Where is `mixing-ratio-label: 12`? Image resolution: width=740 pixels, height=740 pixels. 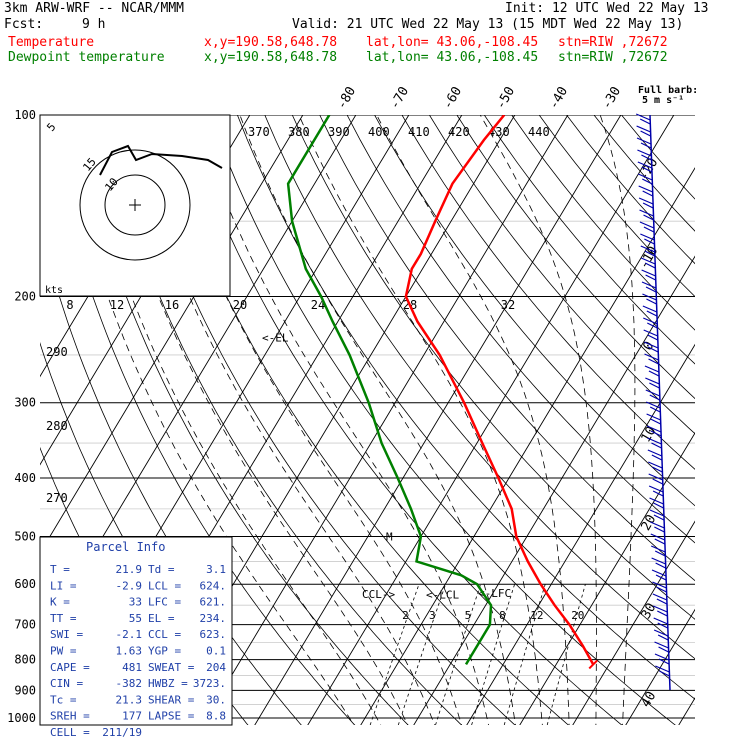 mixing-ratio-label: 12 is located at coordinates (536, 615).